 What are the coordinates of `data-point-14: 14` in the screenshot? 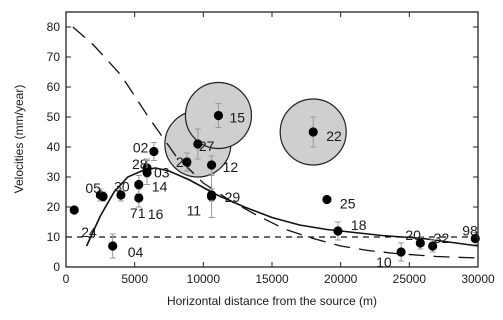 It's located at (151, 185).